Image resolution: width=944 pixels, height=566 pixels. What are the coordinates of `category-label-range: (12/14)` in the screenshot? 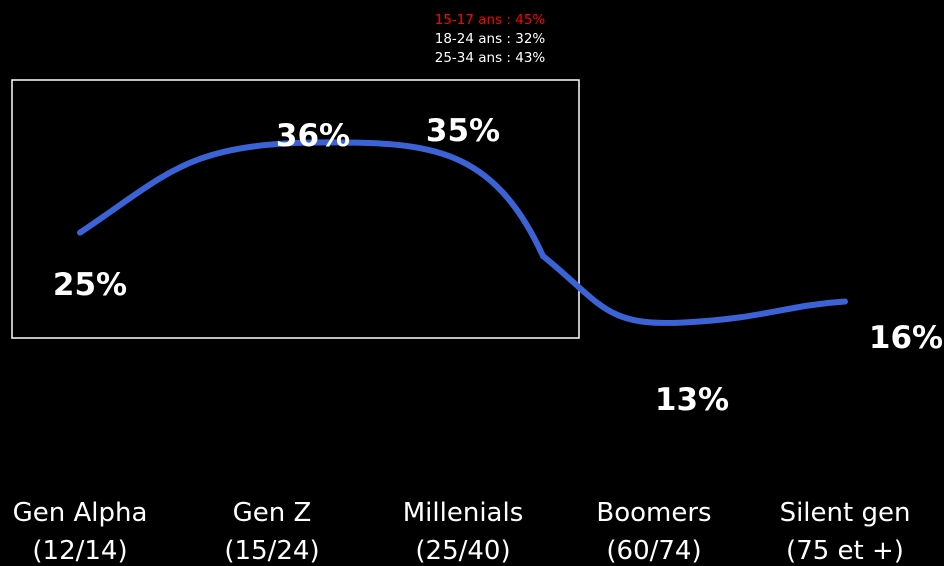 It's located at (79, 551).